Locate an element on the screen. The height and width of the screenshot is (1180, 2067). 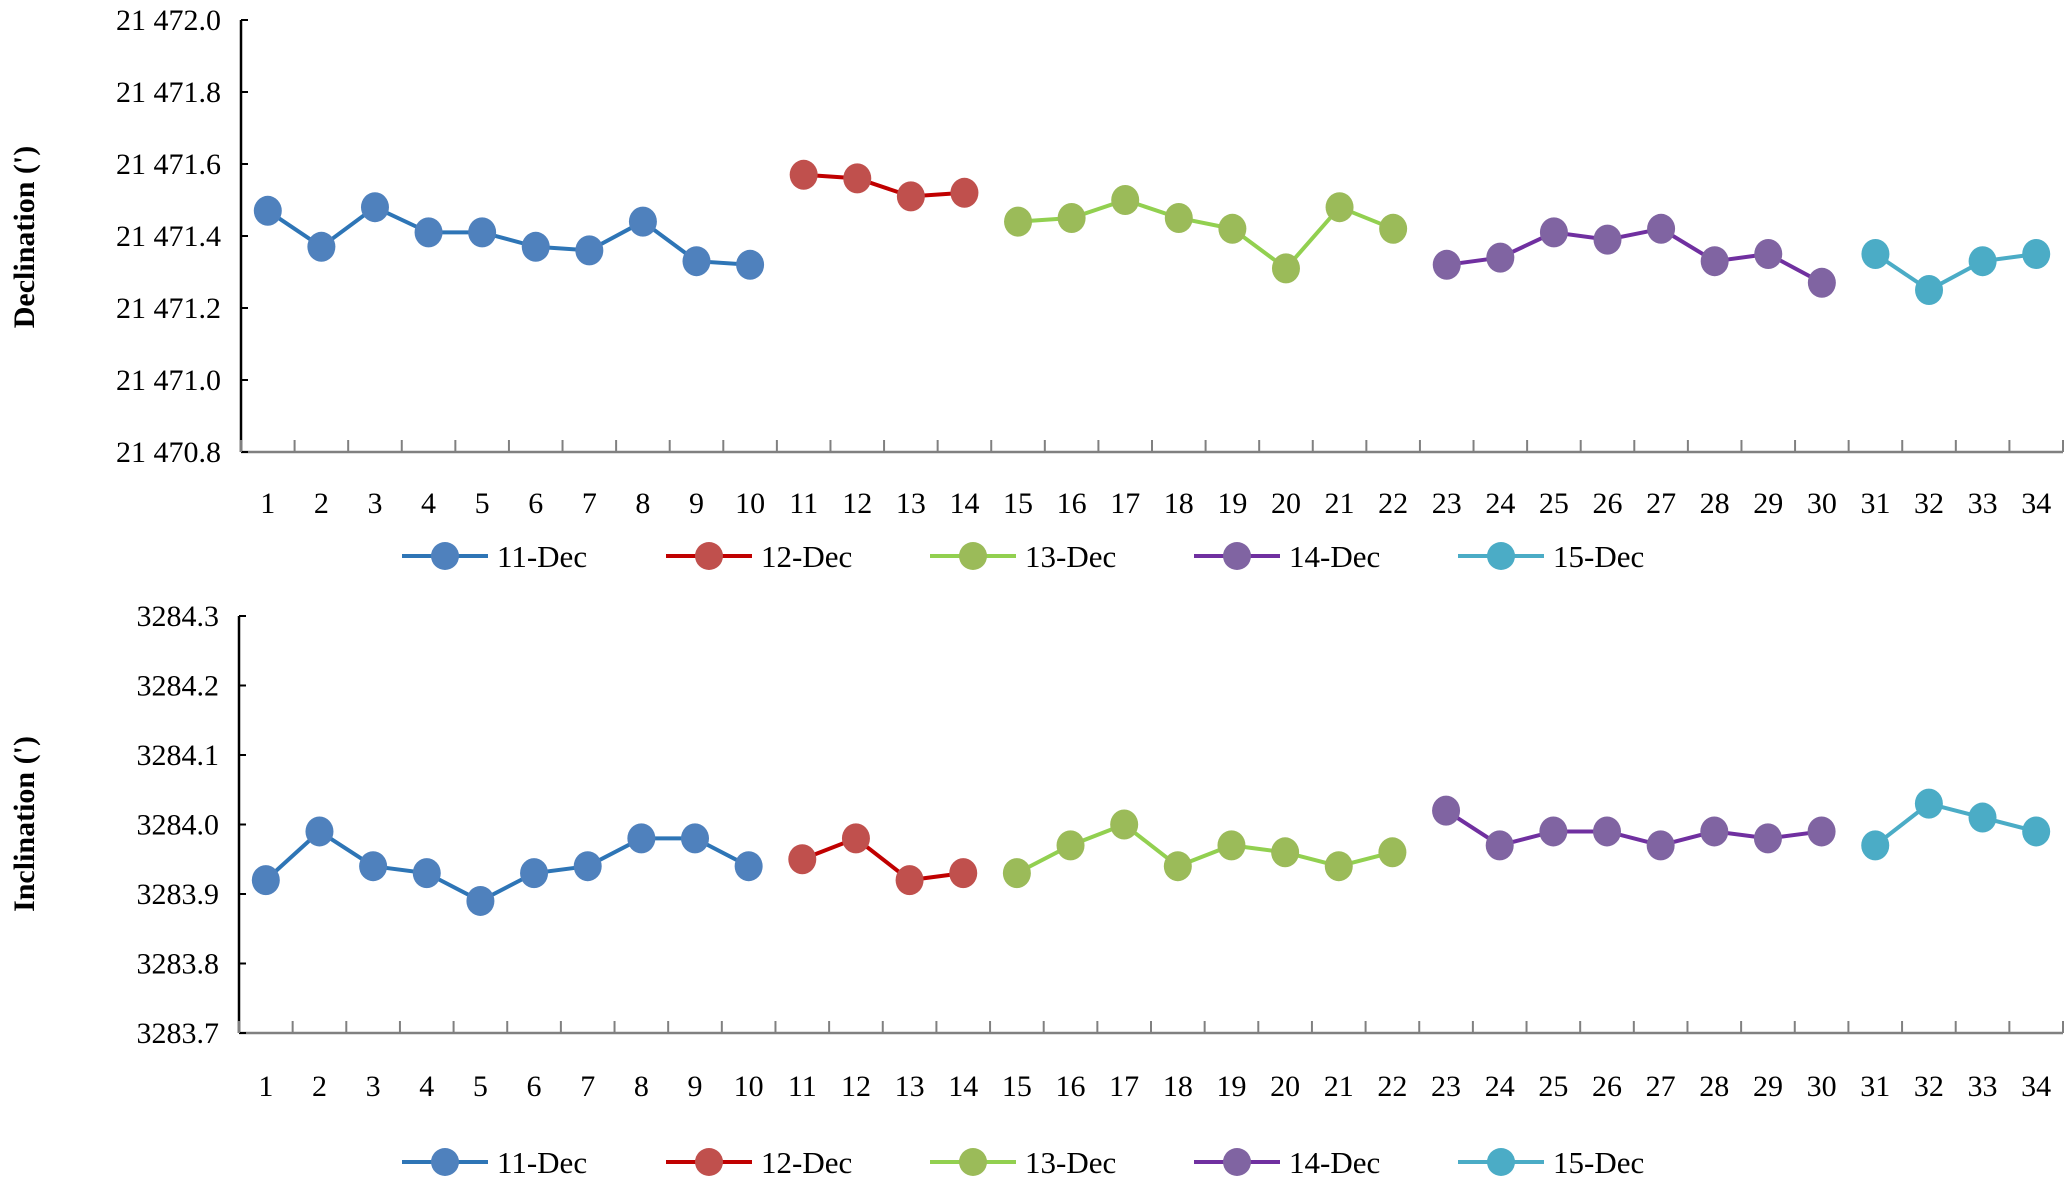
x-tick-label: 20 is located at coordinates (1286, 503).